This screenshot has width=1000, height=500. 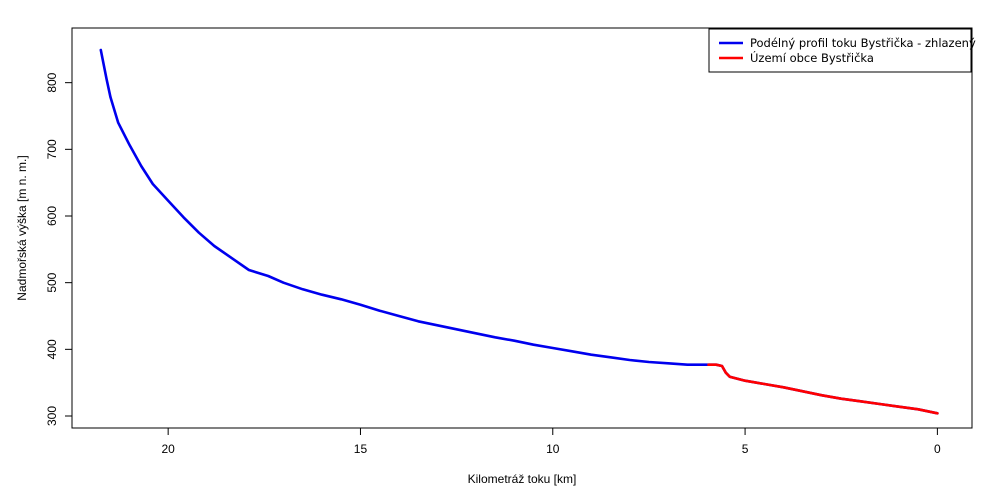 What do you see at coordinates (59, 249) in the screenshot?
I see `y-axis: 300 400 500 600 700 800` at bounding box center [59, 249].